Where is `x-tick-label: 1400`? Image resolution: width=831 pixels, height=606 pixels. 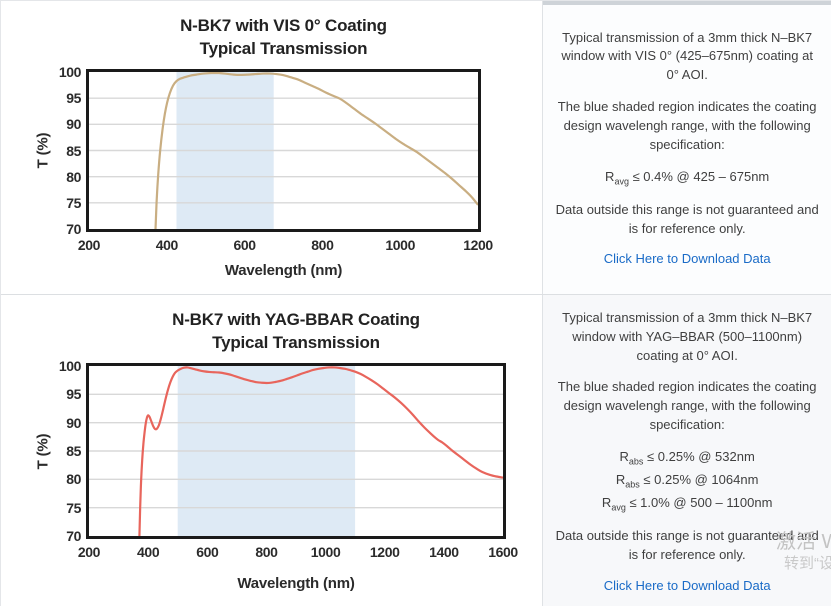
x-tick-label: 1400 is located at coordinates (444, 552).